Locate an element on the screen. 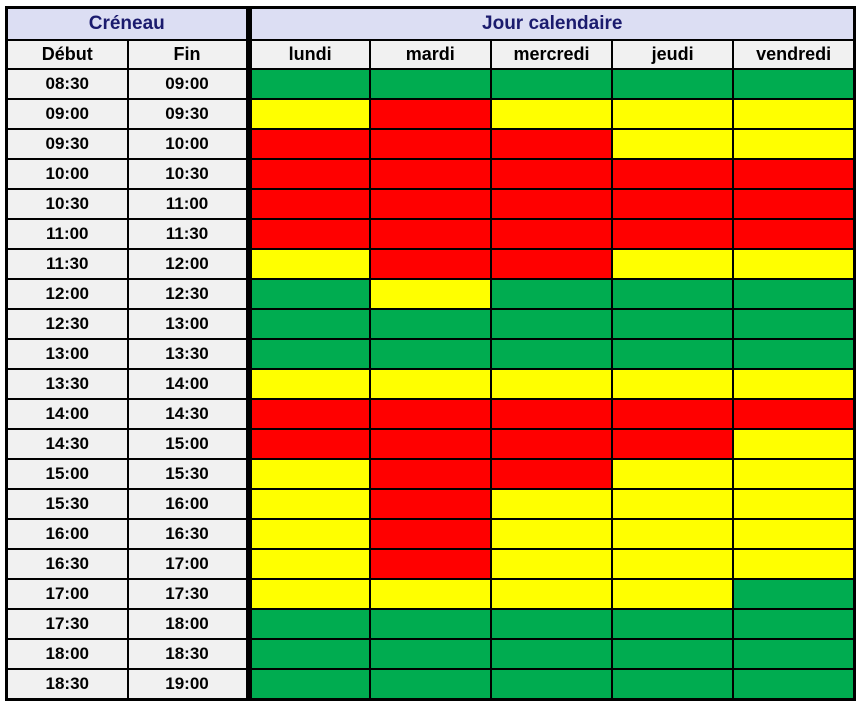  time-end-cell: 18:00 is located at coordinates (188, 624).